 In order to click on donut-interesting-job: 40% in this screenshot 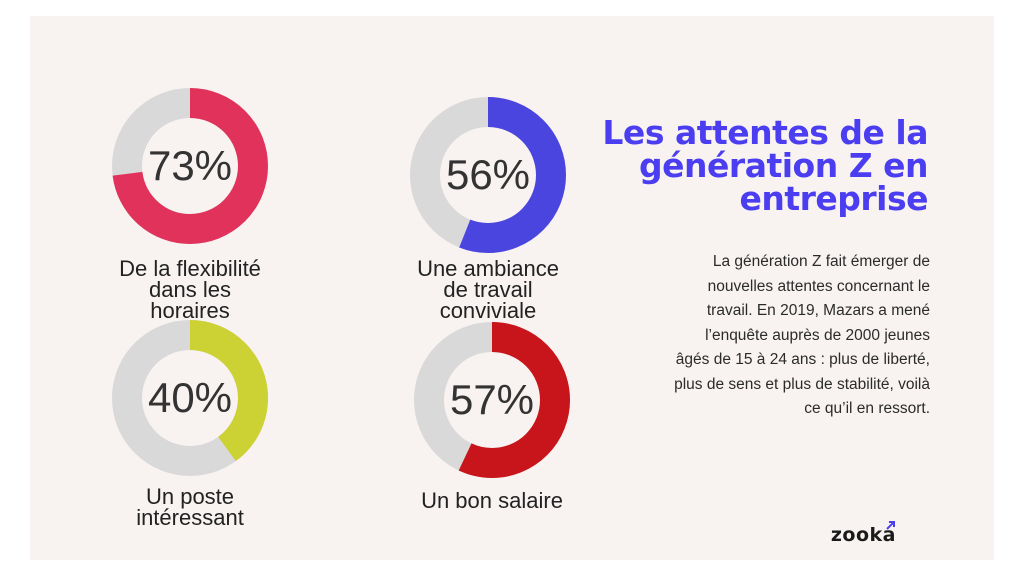, I will do `click(190, 398)`.